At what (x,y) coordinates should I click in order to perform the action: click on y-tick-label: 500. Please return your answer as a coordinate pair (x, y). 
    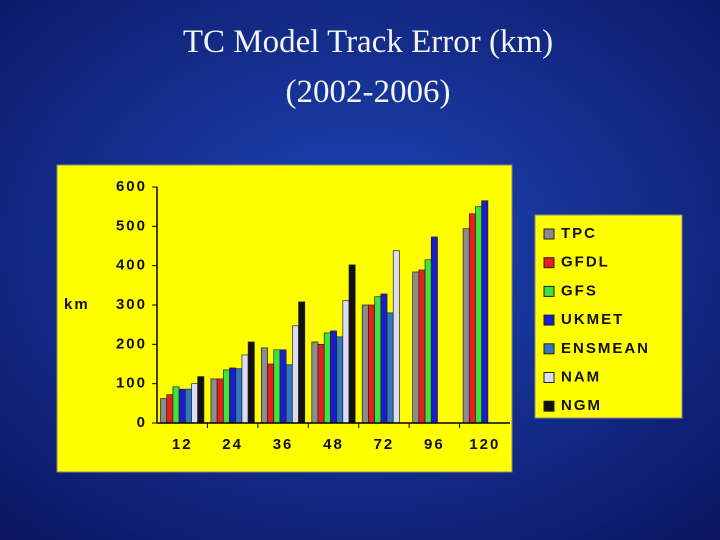
    Looking at the image, I should click on (131, 225).